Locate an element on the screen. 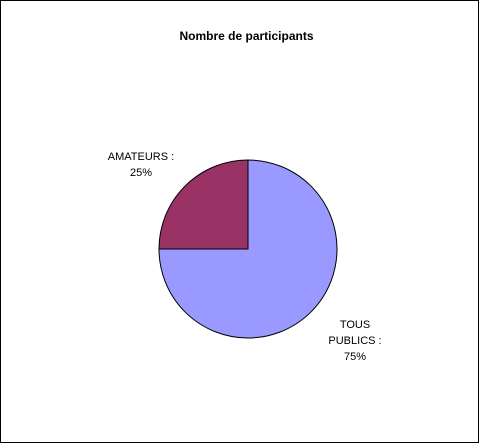 The width and height of the screenshot is (479, 443). slice-label-amateurs: AMATEURS : 25% is located at coordinates (141, 165).